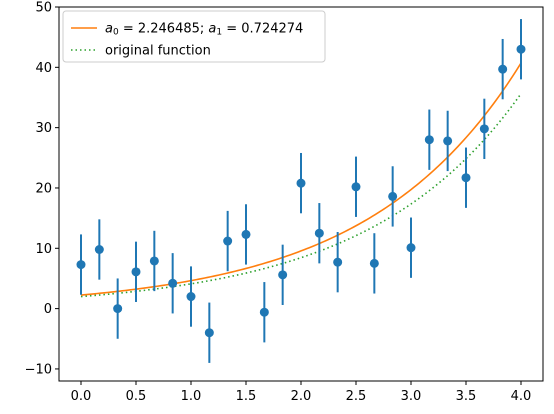 The width and height of the screenshot is (554, 414). What do you see at coordinates (43, 249) in the screenshot?
I see `y-tick-label: 10` at bounding box center [43, 249].